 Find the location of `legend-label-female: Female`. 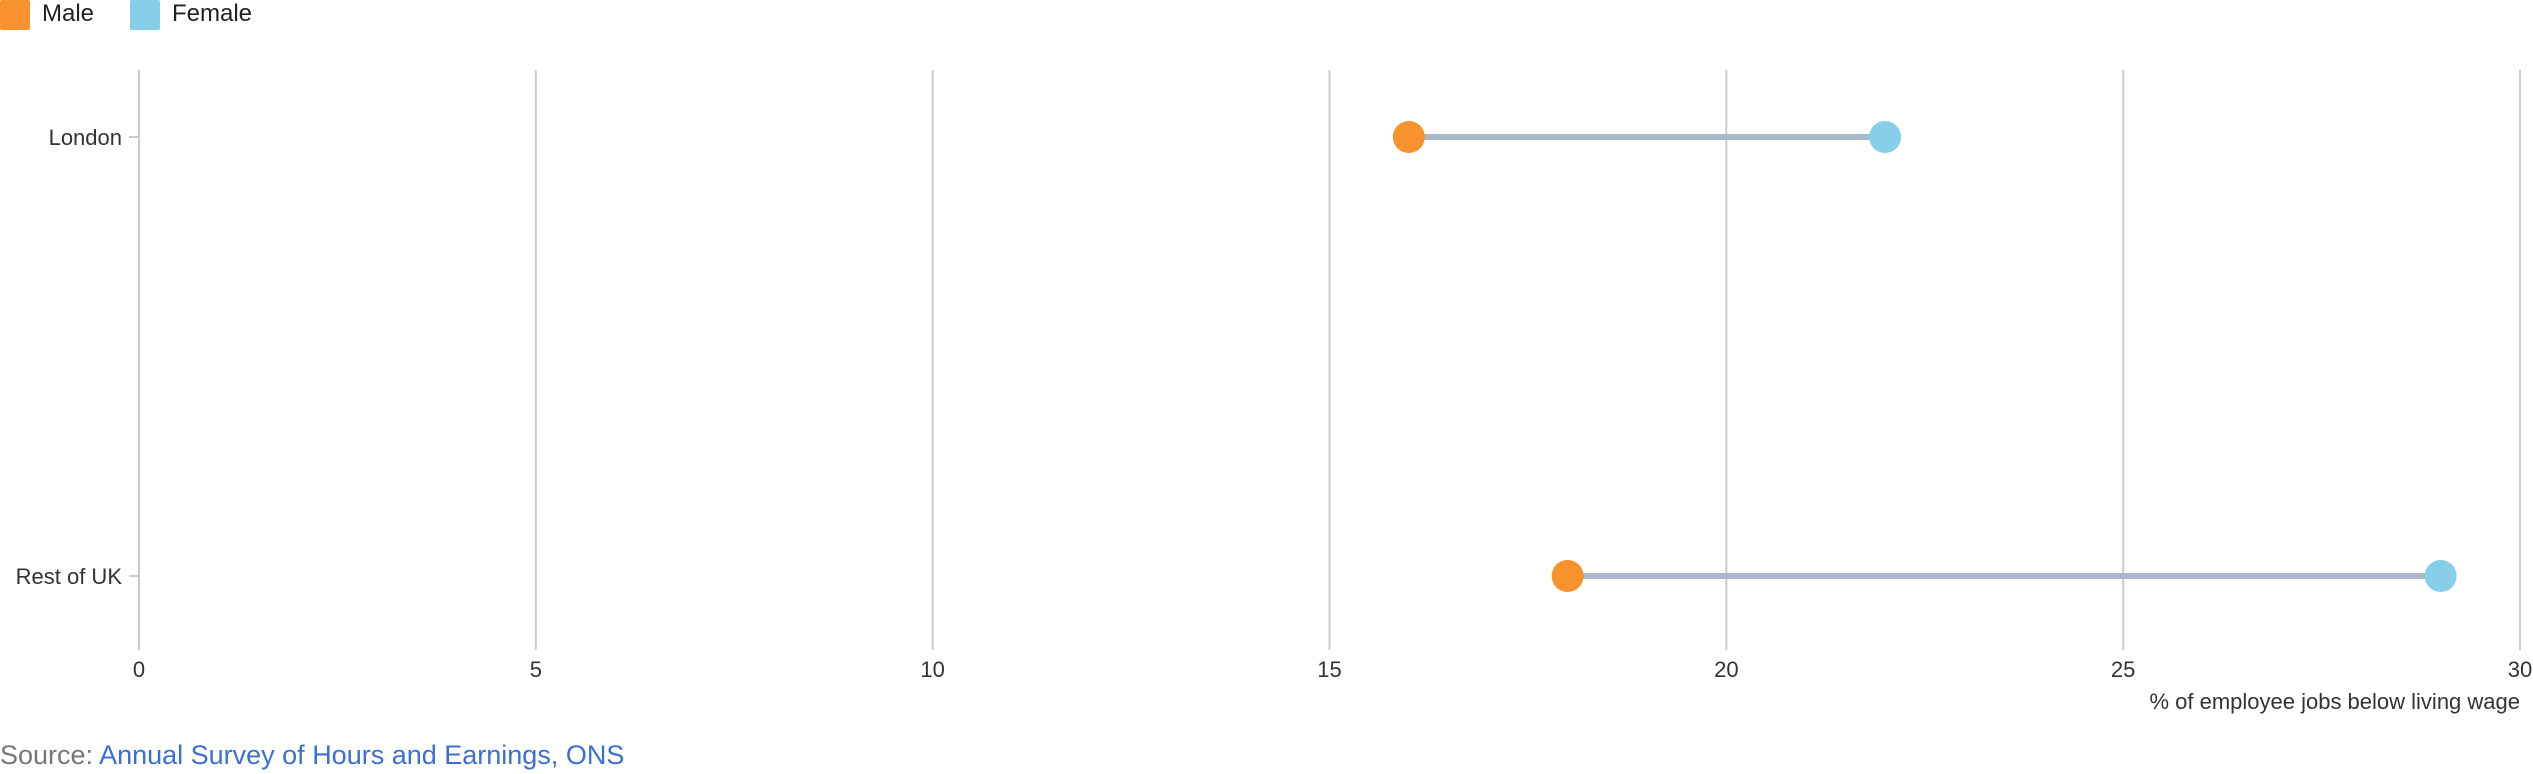

legend-label-female: Female is located at coordinates (212, 13).